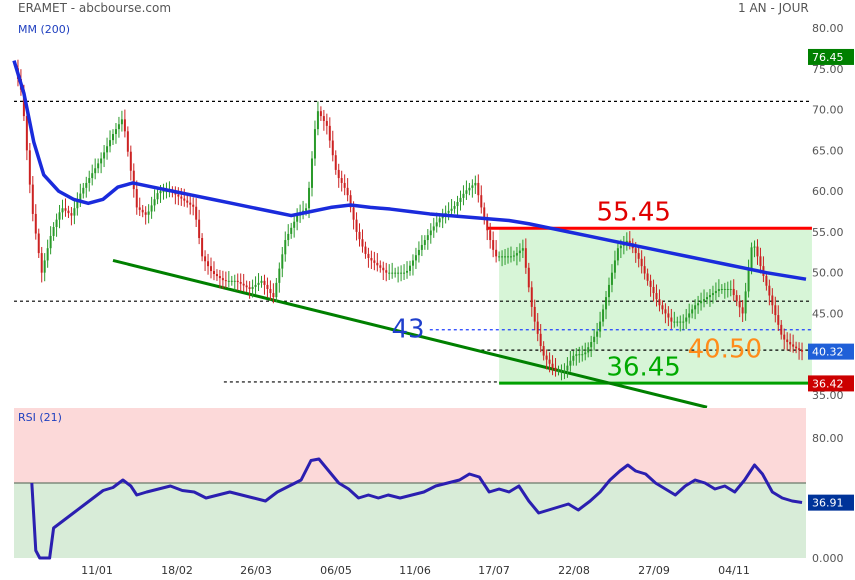 This screenshot has width=855, height=580. Describe the element at coordinates (407, 329) in the screenshot. I see `annotation-1: 43` at that location.